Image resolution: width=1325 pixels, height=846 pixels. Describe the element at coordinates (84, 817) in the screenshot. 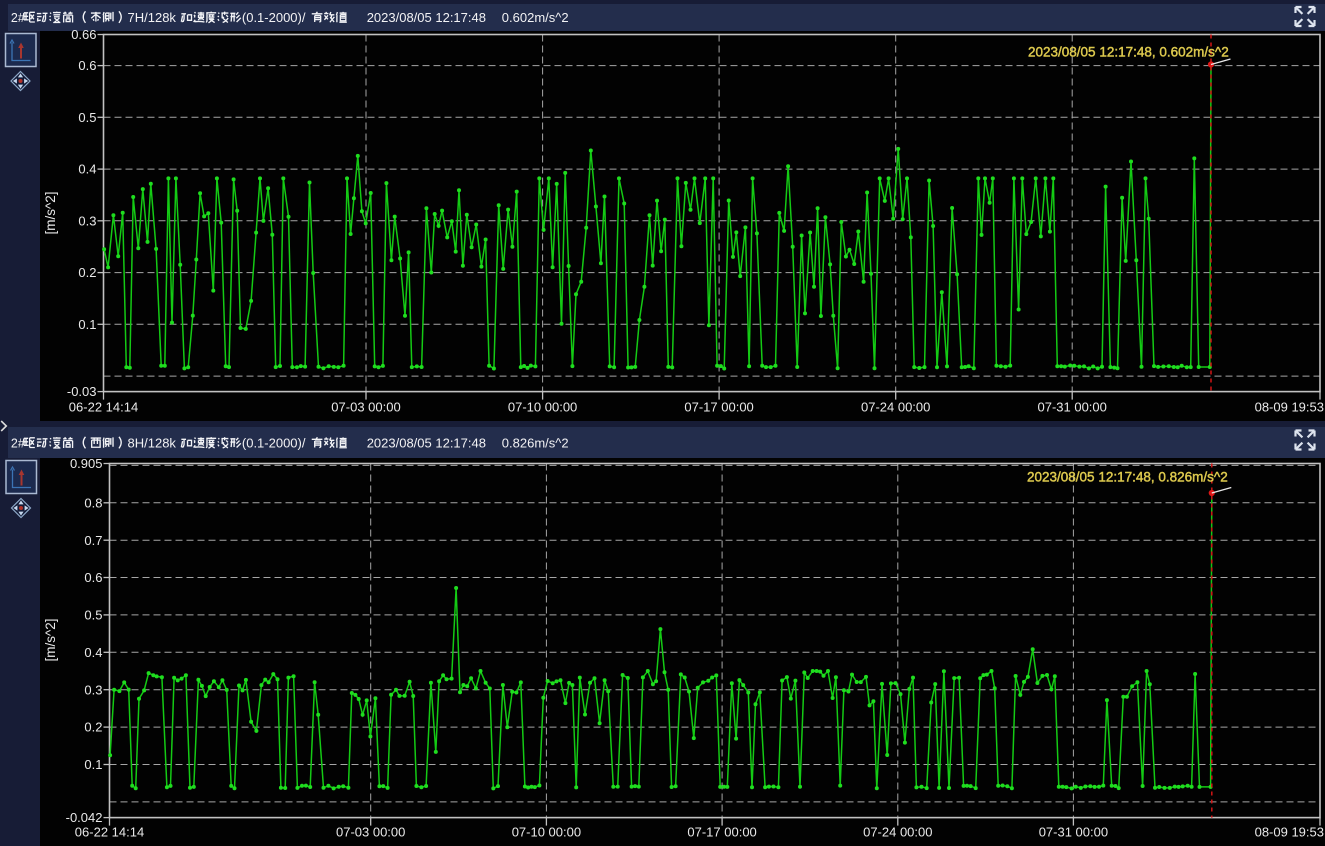

I see `svg-text: -0.042` at that location.